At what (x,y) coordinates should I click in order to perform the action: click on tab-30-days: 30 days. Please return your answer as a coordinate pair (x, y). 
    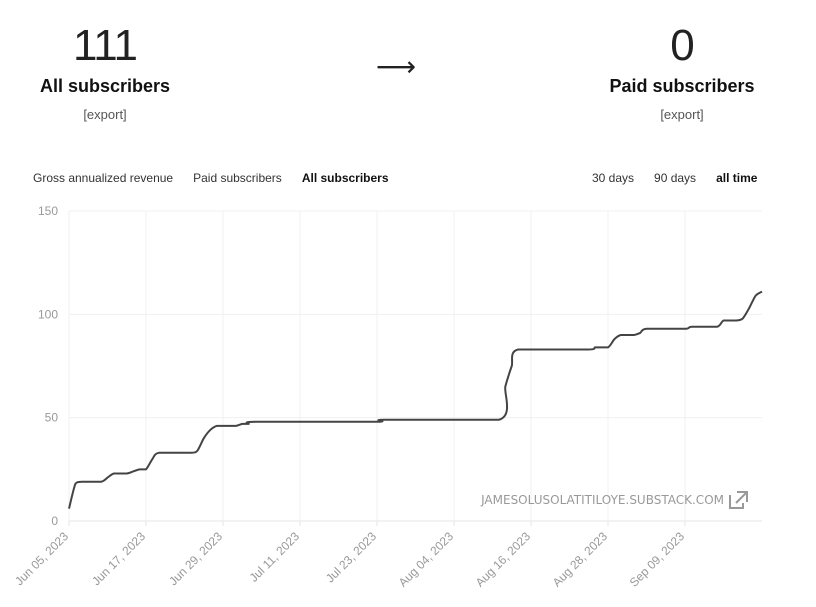
    Looking at the image, I should click on (613, 178).